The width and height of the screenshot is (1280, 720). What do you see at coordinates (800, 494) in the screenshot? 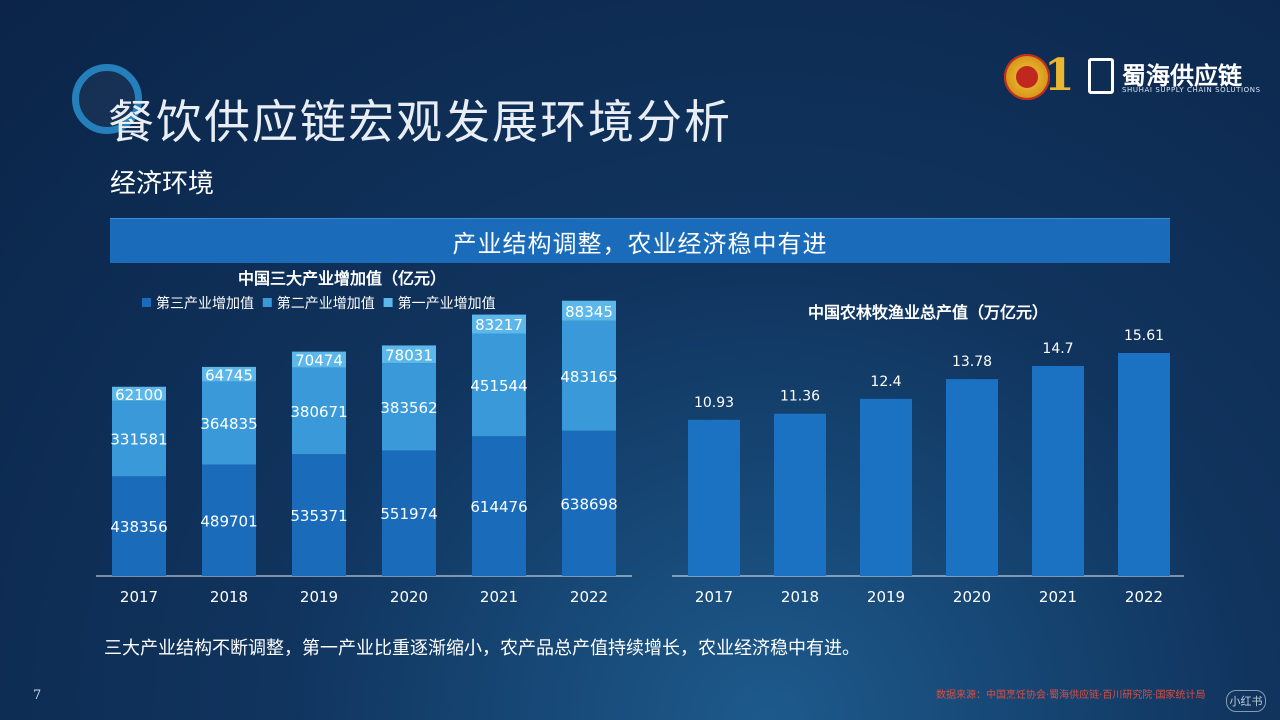
I see `chart2-bar-2018` at bounding box center [800, 494].